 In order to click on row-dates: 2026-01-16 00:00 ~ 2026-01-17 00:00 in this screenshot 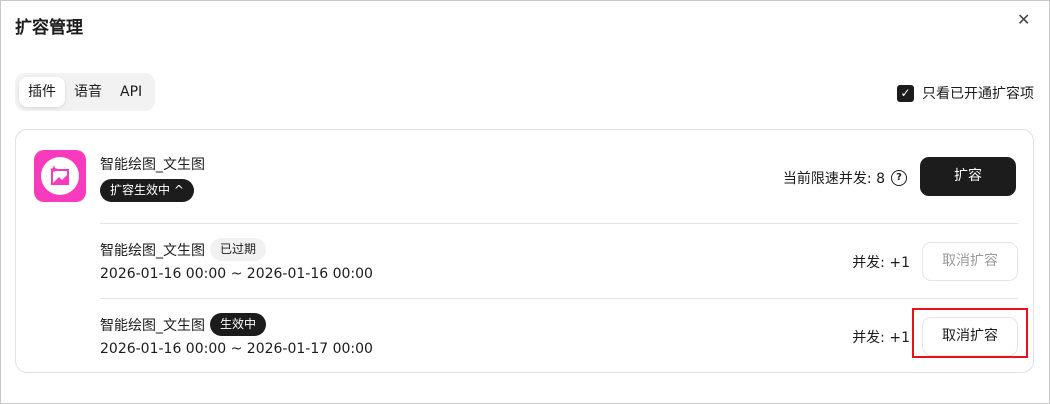, I will do `click(236, 349)`.